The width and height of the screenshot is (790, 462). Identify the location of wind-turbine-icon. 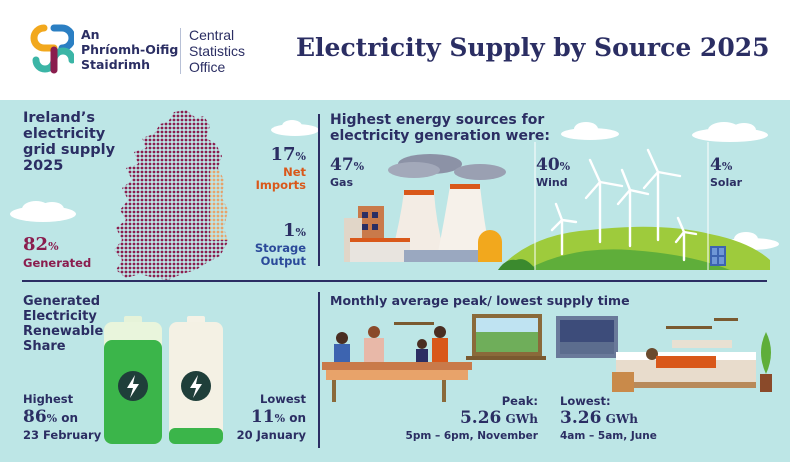
(624, 205).